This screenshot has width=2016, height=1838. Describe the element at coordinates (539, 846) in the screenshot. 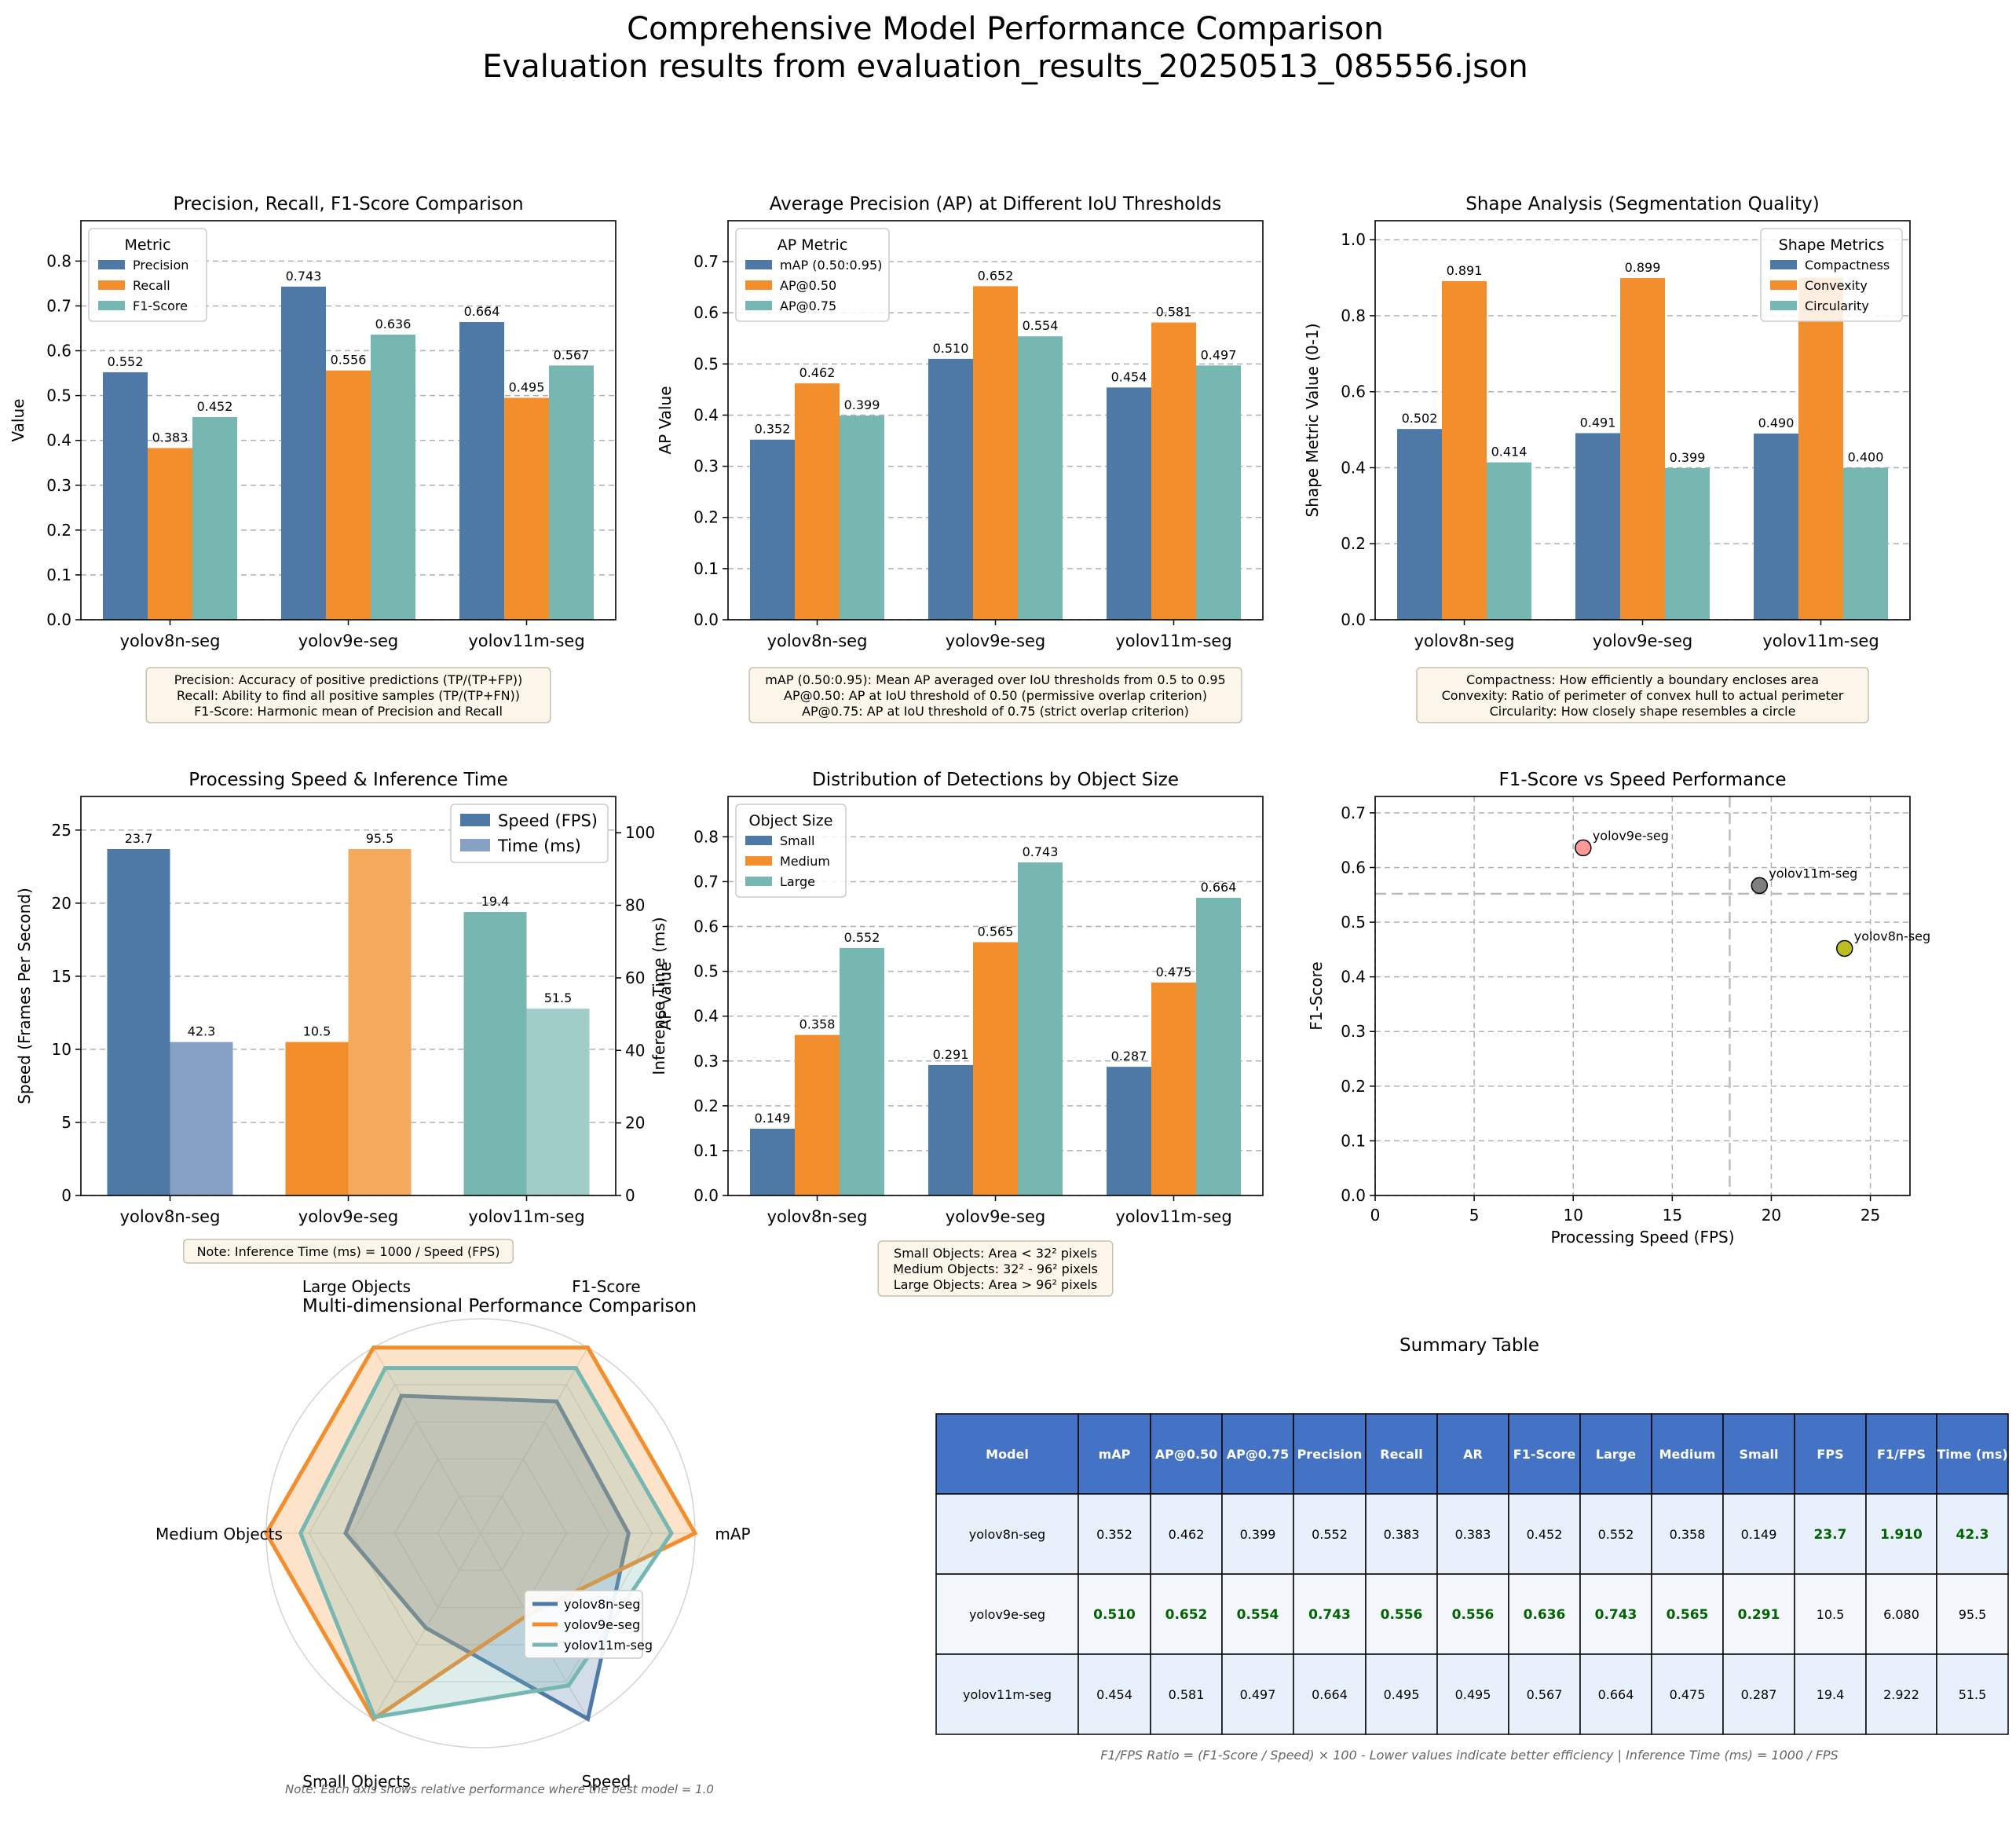

I see `legend-label: Time (ms)` at that location.